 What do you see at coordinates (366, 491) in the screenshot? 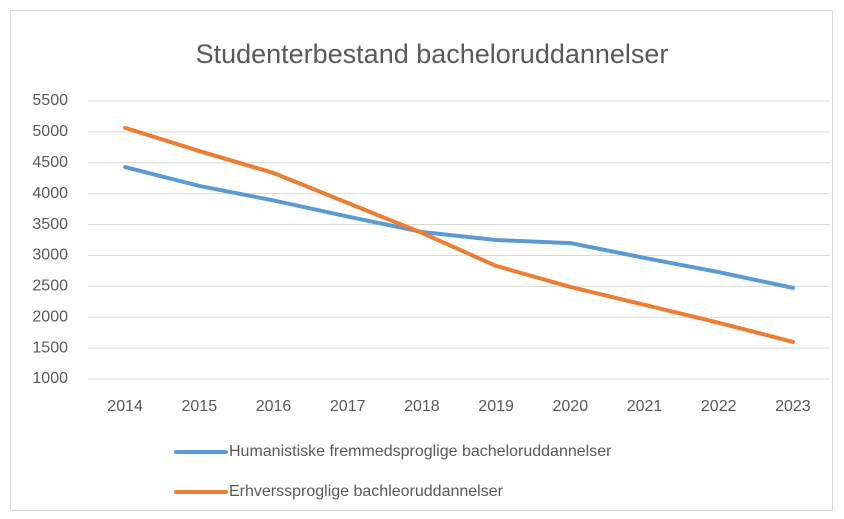
I see `legend-label: Erhverssproglige bachleoruddannelser` at bounding box center [366, 491].